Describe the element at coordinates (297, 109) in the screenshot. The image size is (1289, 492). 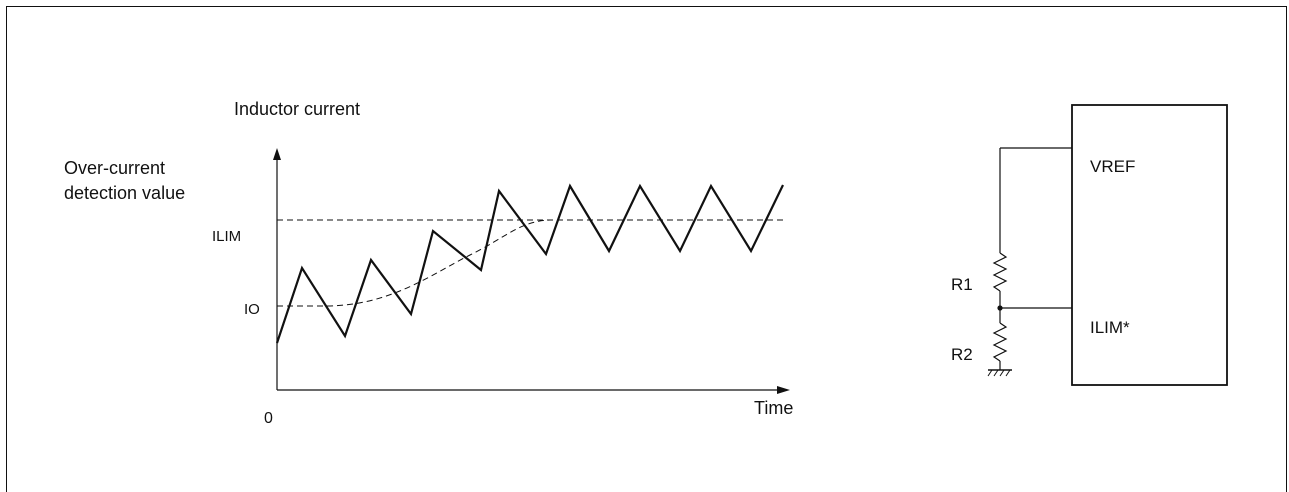
I see `y-axis-label: Inductor current` at that location.